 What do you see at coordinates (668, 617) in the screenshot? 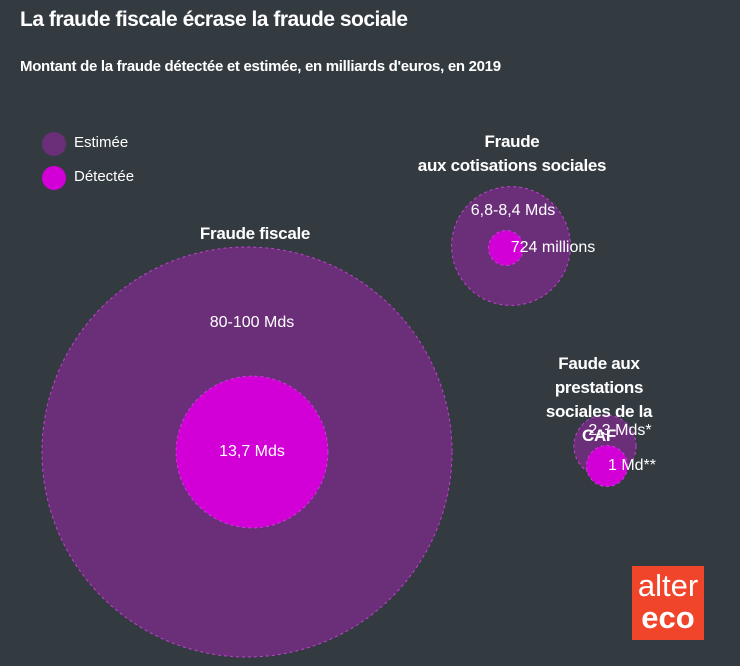
I see `logo-line: eco` at bounding box center [668, 617].